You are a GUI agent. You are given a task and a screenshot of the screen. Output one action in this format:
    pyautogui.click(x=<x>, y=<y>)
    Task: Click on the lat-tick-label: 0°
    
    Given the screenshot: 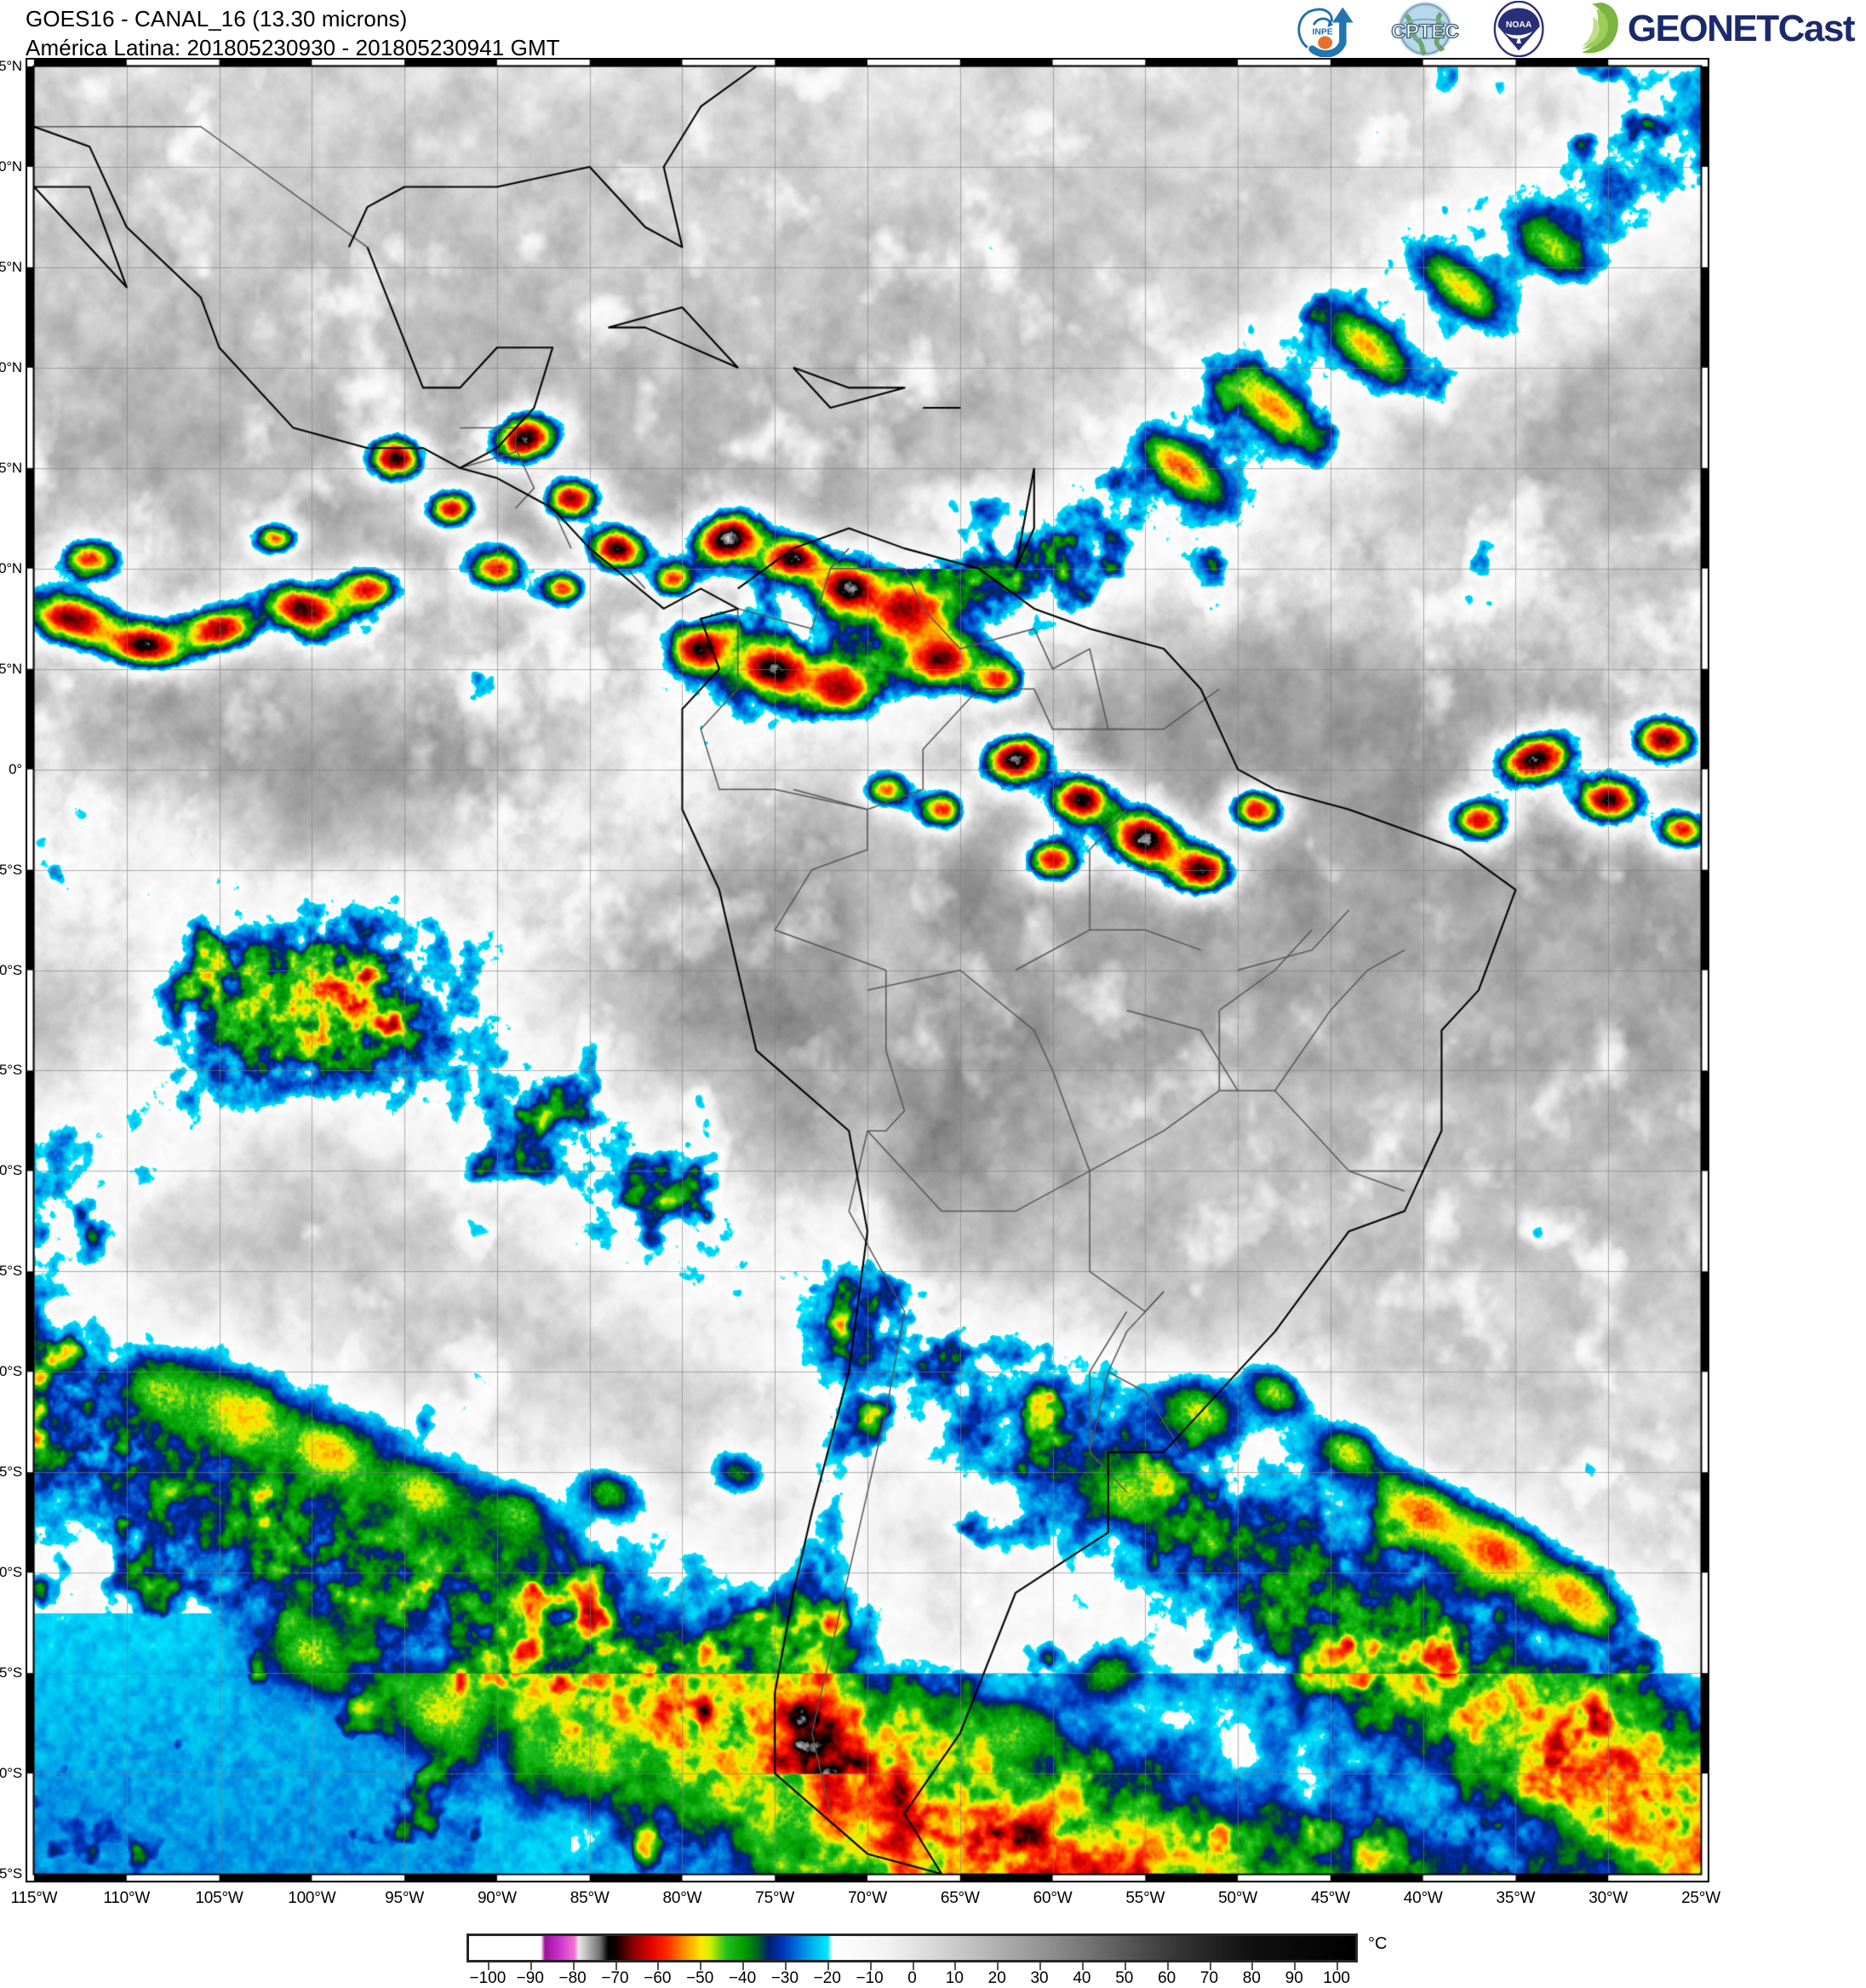 What is the action you would take?
    pyautogui.click(x=15, y=768)
    